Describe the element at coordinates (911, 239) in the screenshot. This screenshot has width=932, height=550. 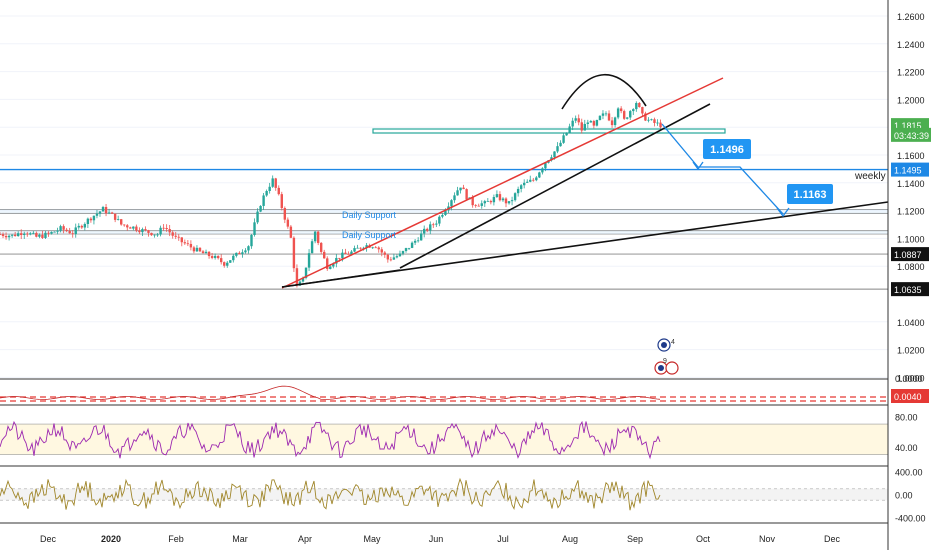
I see `price-tick: 1.1000` at that location.